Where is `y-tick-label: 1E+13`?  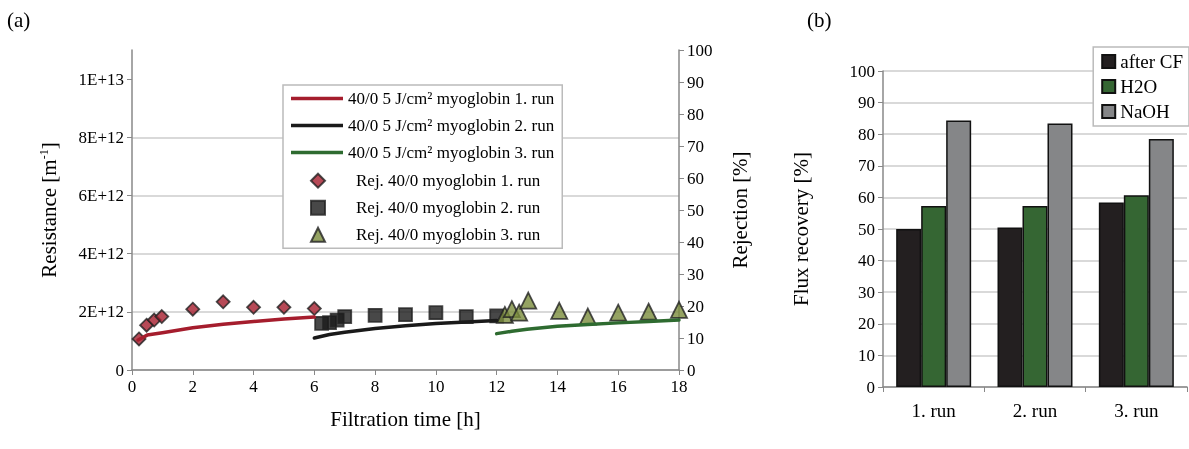
y-tick-label: 1E+13 is located at coordinates (101, 79).